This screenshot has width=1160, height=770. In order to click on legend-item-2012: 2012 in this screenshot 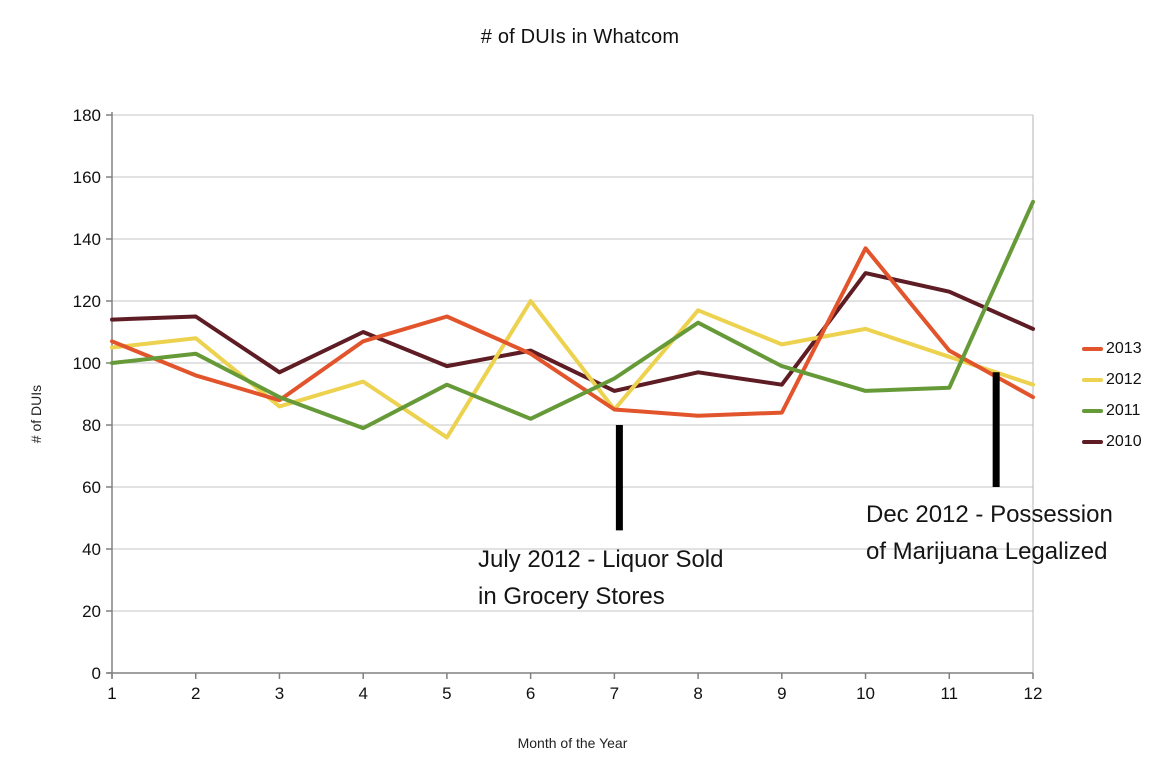, I will do `click(1112, 379)`.